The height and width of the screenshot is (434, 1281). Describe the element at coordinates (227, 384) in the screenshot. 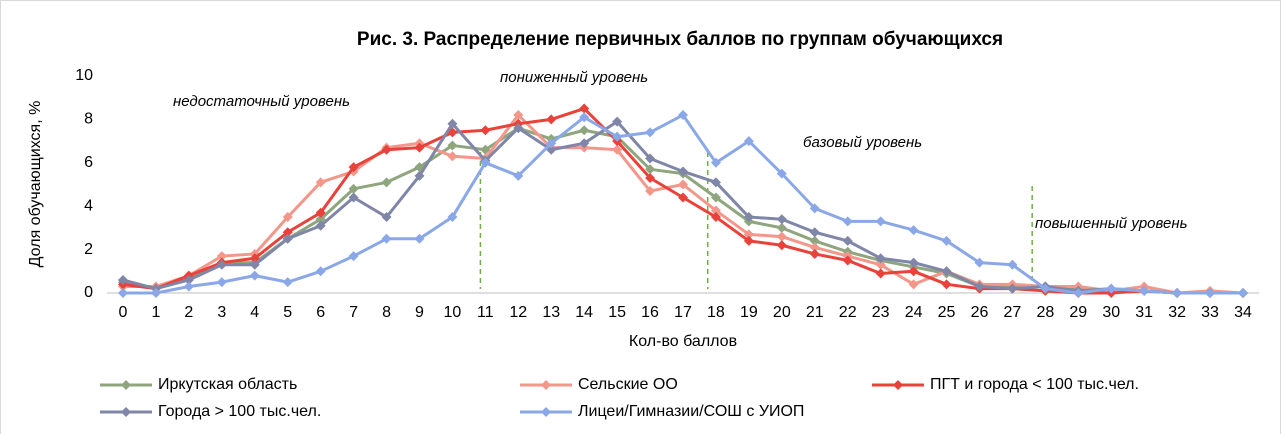

I see `legend-label: Иркутская область` at that location.